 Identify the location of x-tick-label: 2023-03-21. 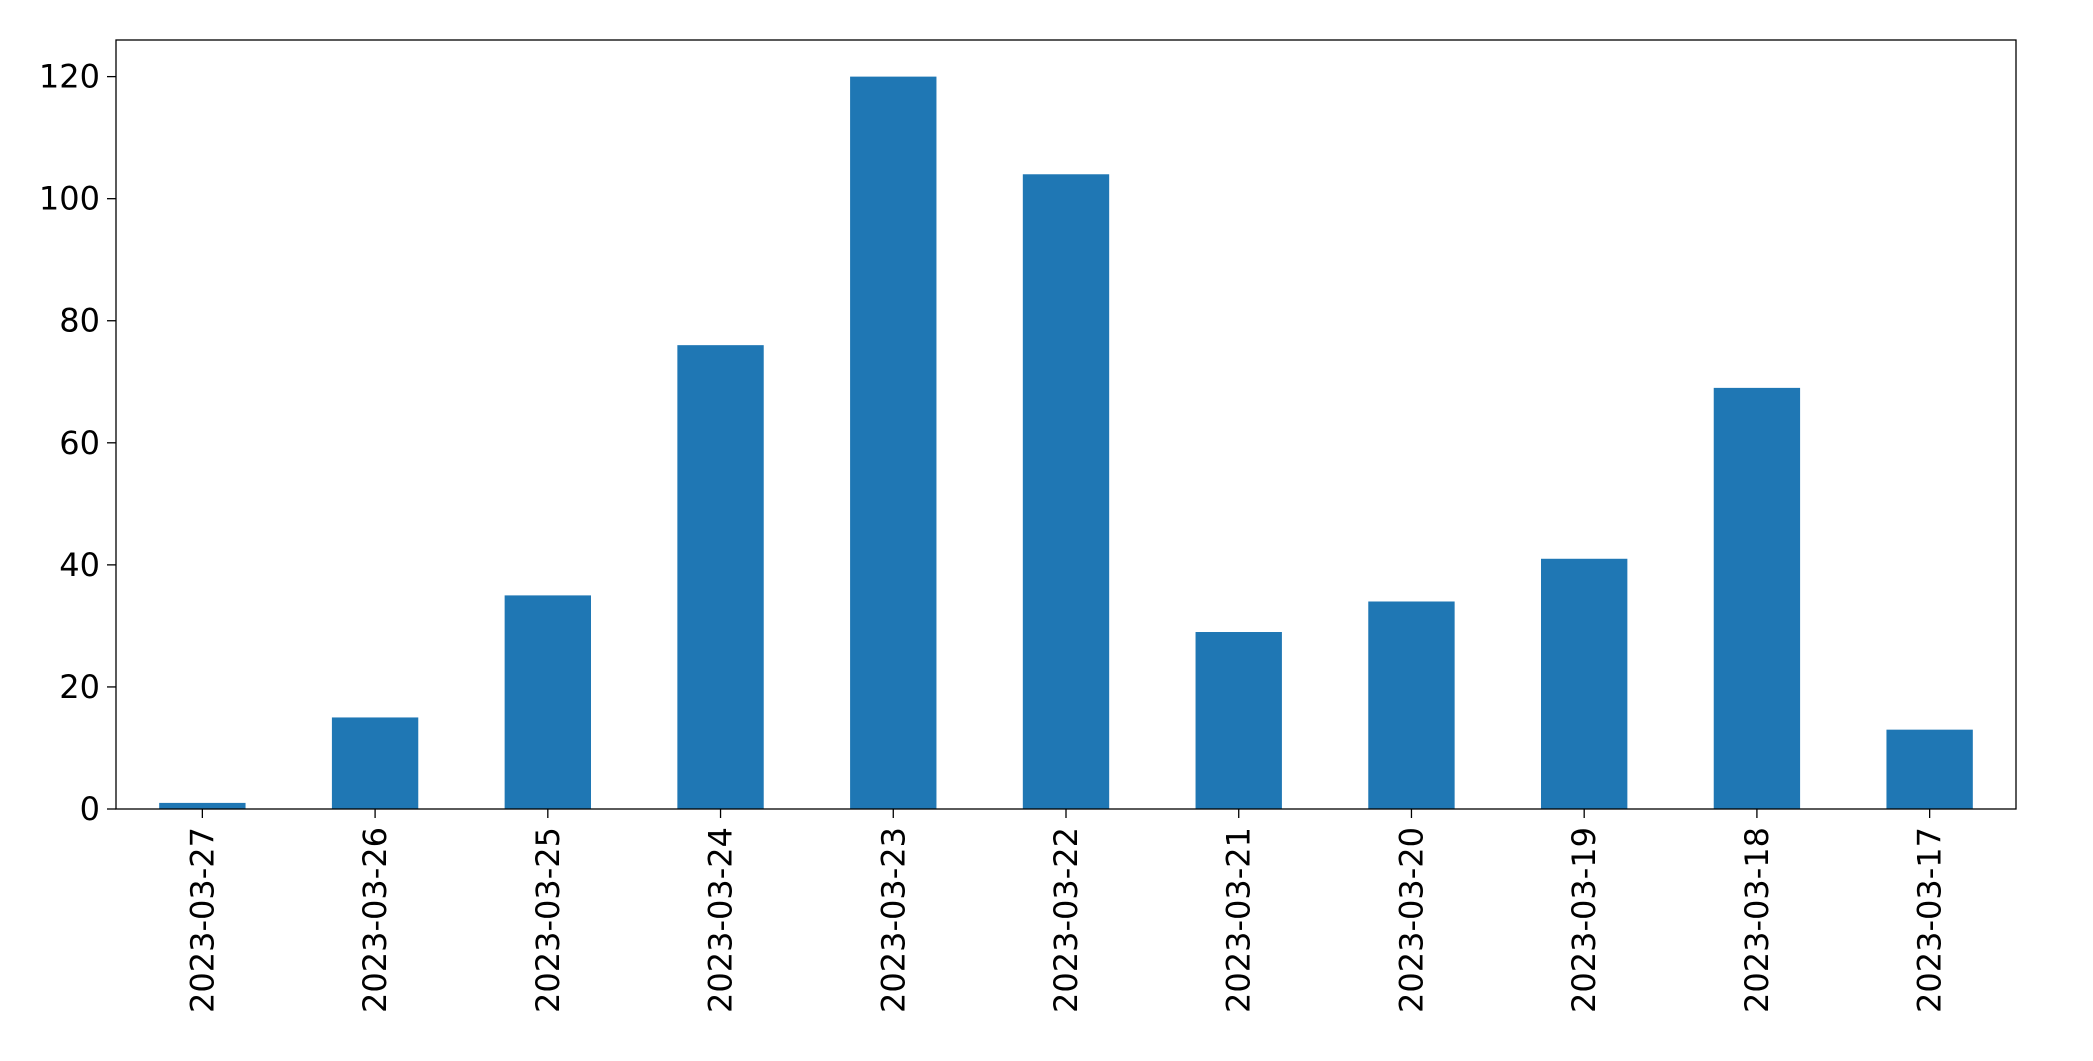
(1239, 920).